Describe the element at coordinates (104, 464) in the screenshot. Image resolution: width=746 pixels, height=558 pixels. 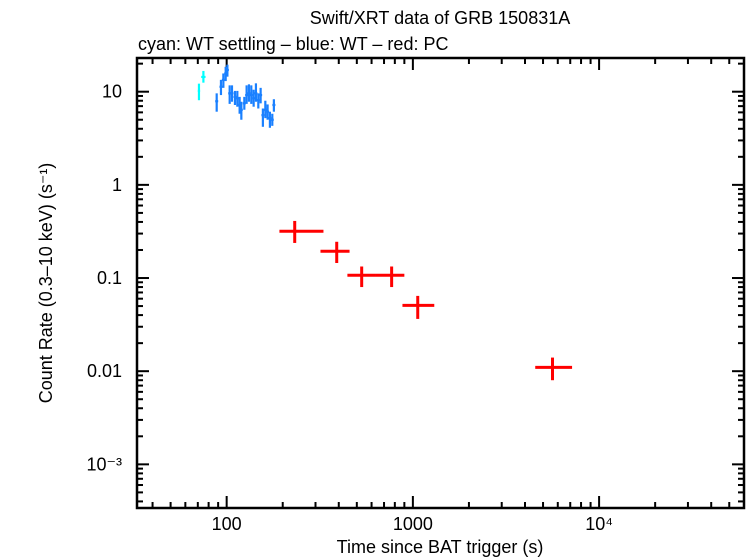
I see `y-tick-label: 10⁻³` at that location.